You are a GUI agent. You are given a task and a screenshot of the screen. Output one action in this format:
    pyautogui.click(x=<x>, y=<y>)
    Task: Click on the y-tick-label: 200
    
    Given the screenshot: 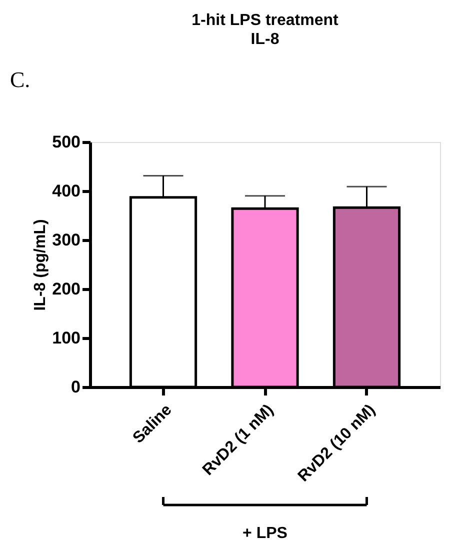 What is the action you would take?
    pyautogui.click(x=66, y=289)
    